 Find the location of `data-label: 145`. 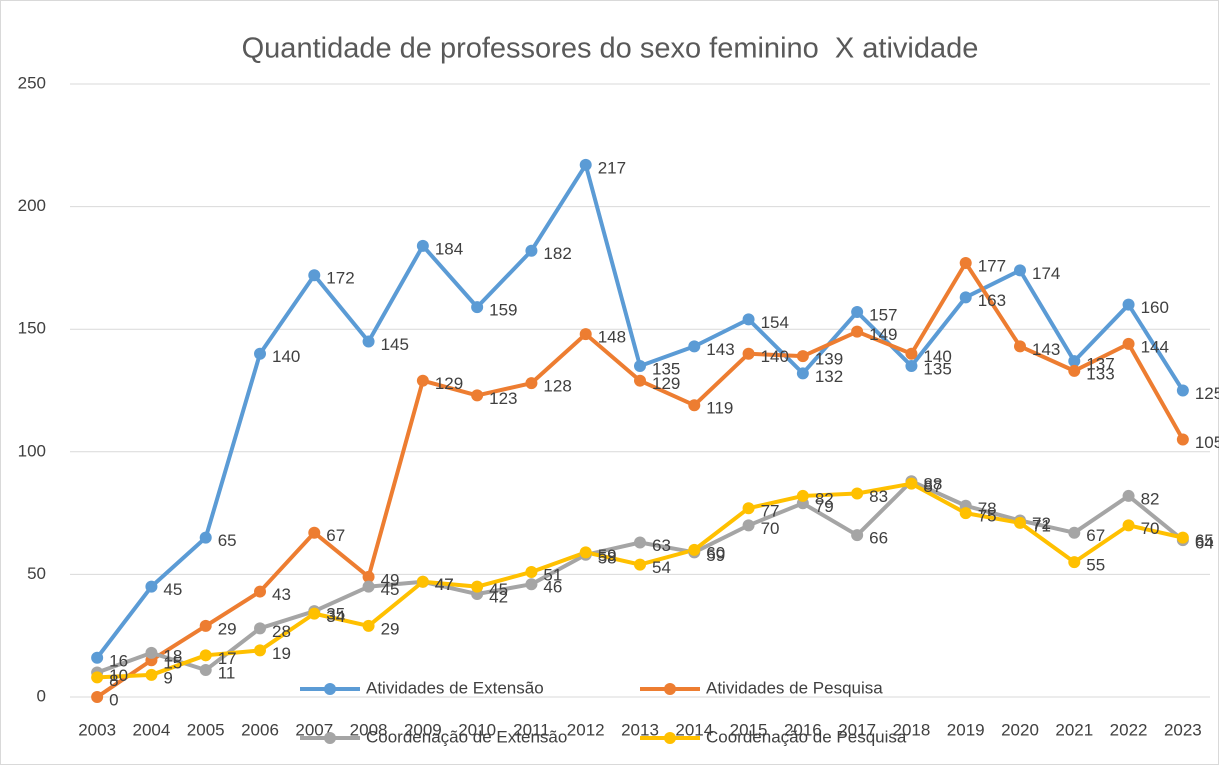

data-label: 145 is located at coordinates (395, 344).